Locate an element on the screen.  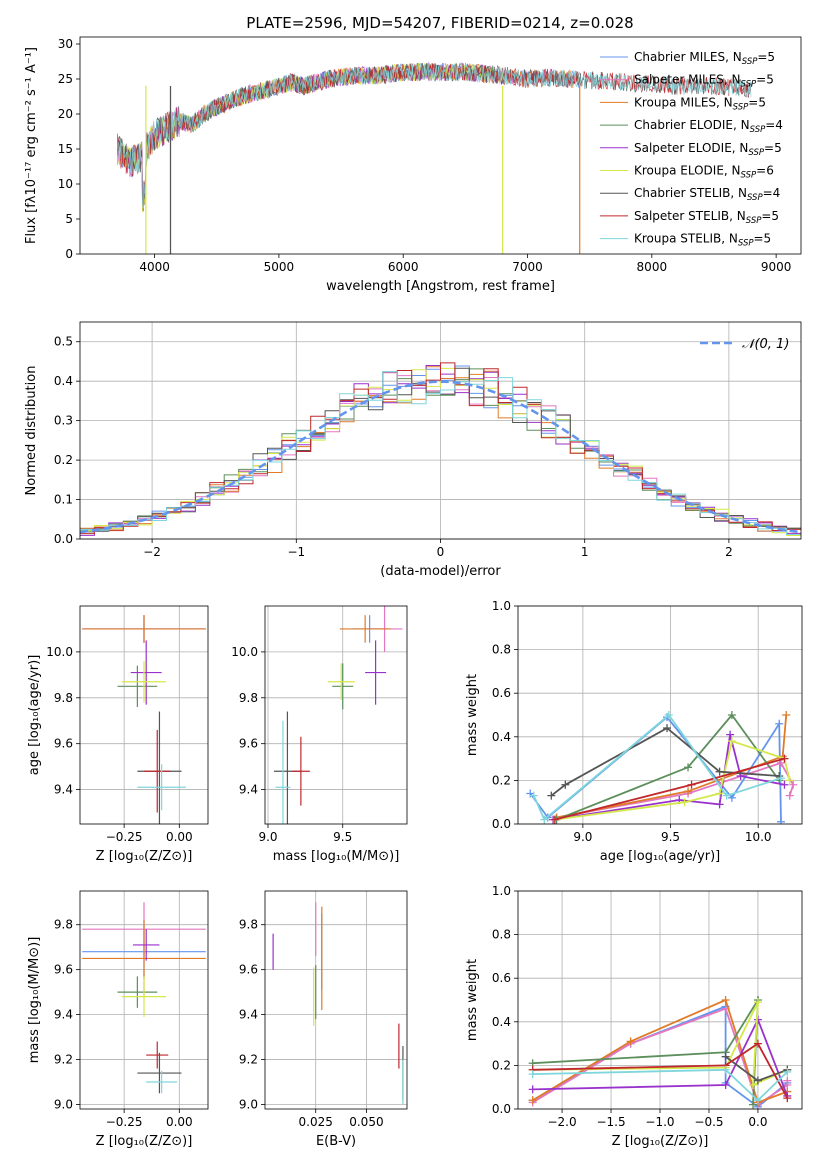
weight-vs-Z-marks is located at coordinates (660, 1052).